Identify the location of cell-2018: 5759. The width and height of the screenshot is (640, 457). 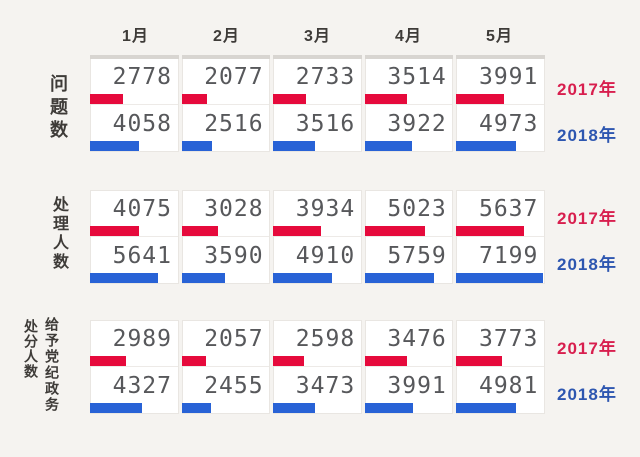
(408, 260).